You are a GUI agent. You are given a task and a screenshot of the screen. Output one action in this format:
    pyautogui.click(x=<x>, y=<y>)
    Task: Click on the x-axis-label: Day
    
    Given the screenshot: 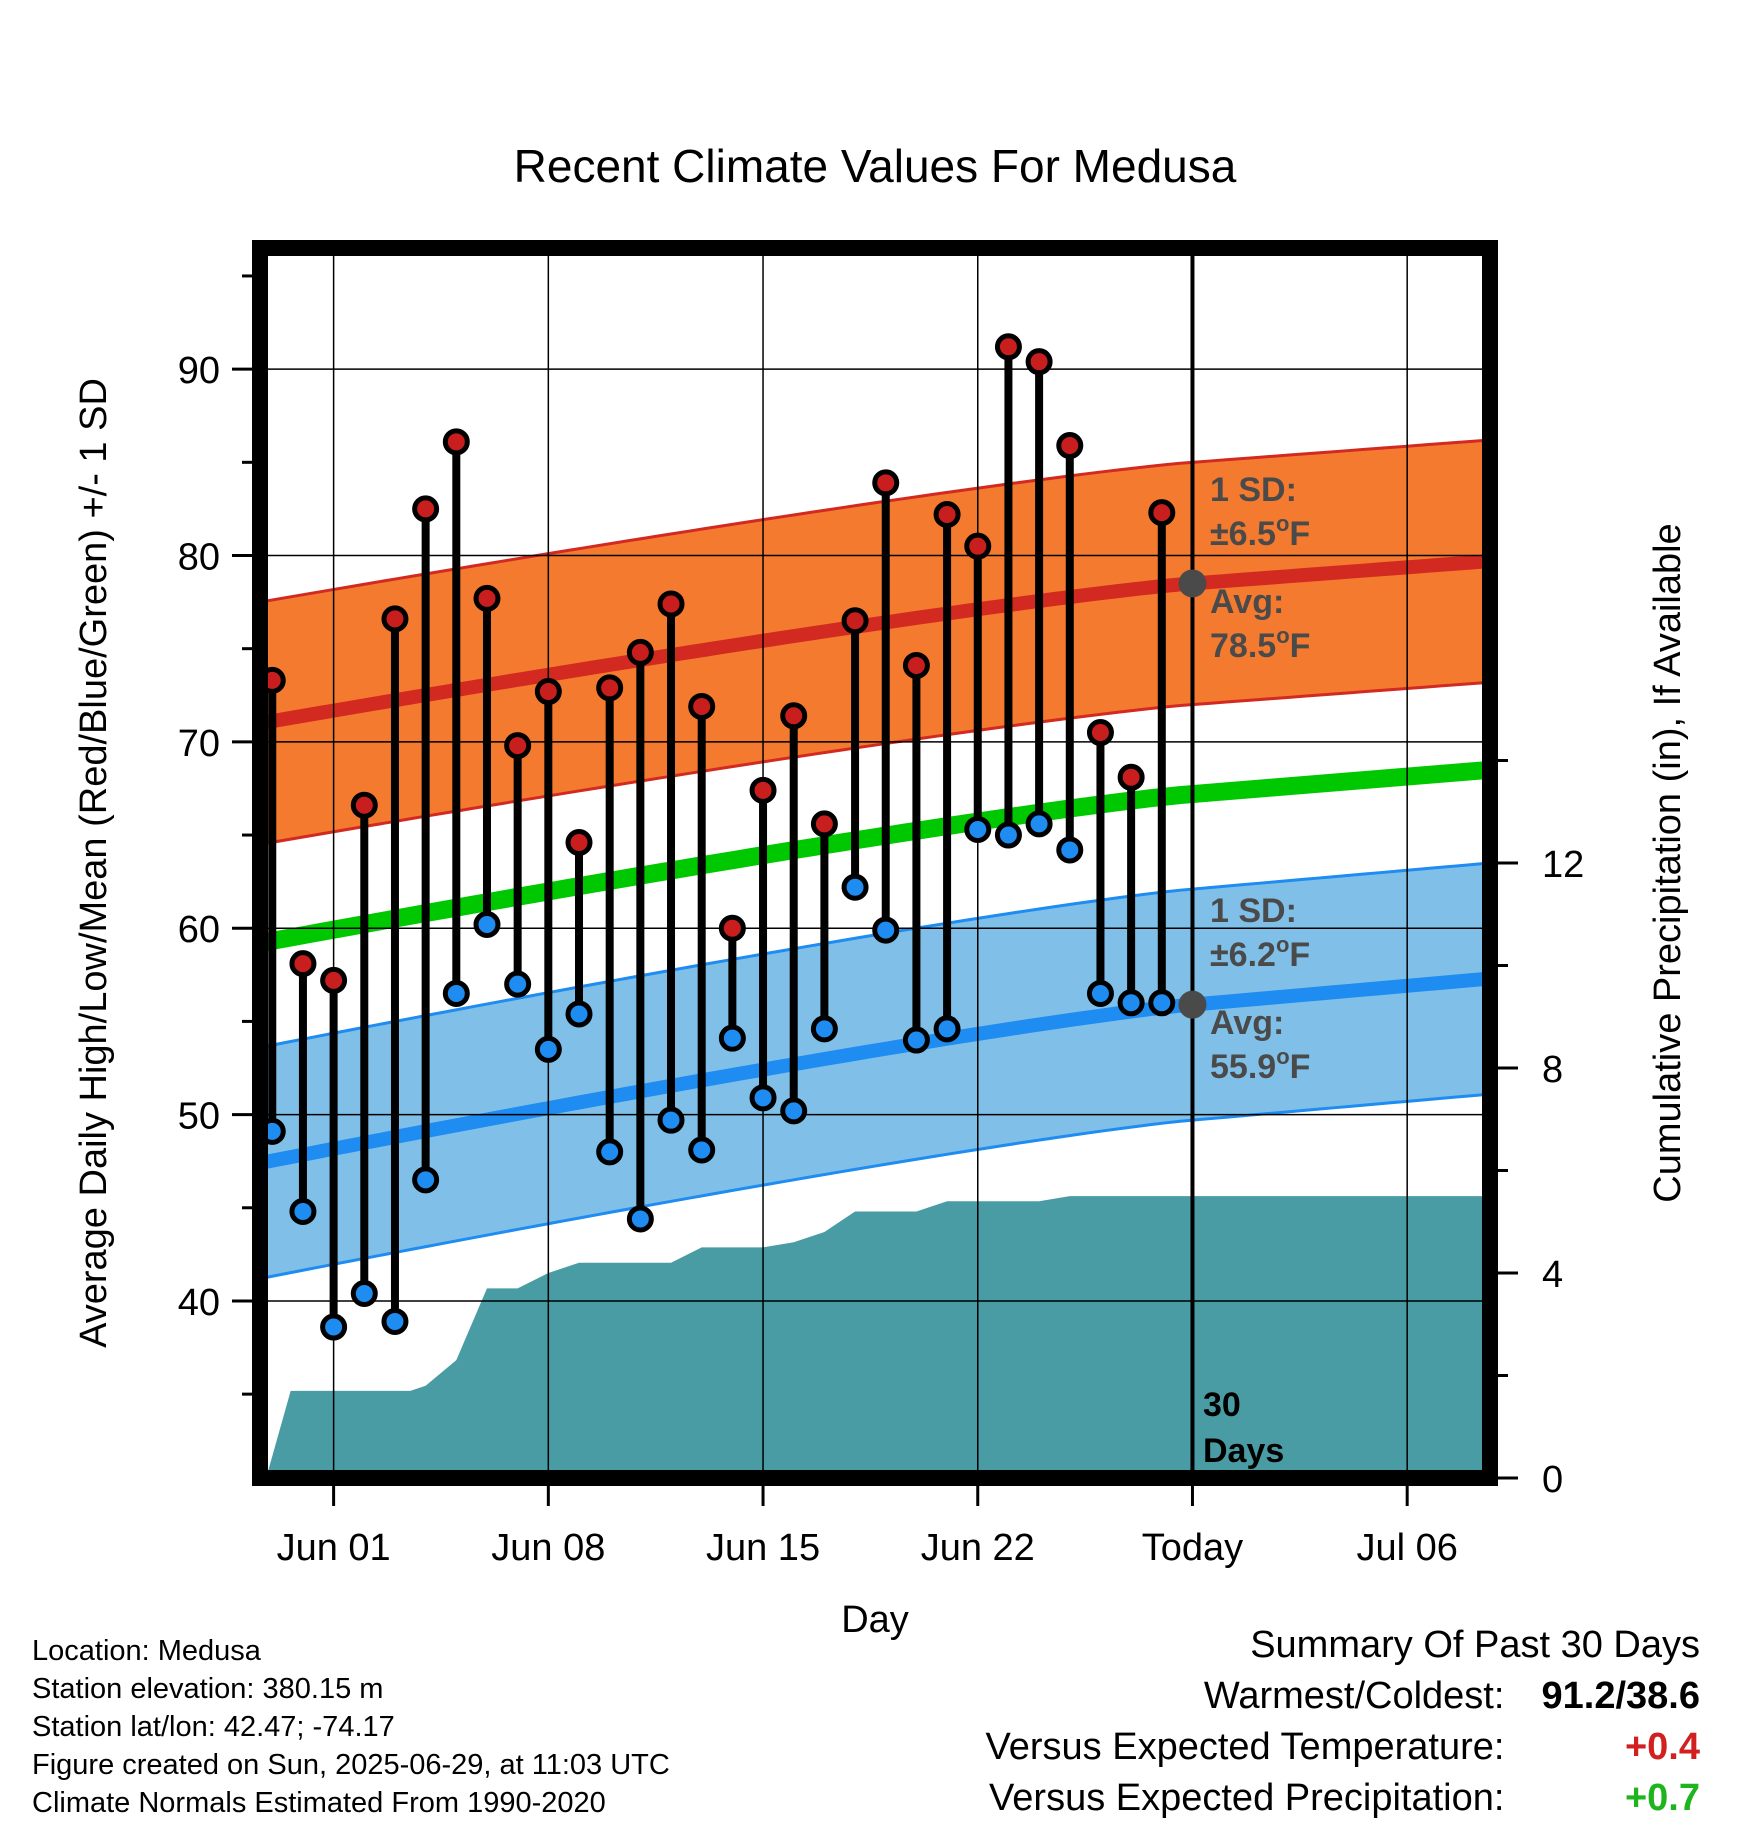 What is the action you would take?
    pyautogui.click(x=875, y=1620)
    